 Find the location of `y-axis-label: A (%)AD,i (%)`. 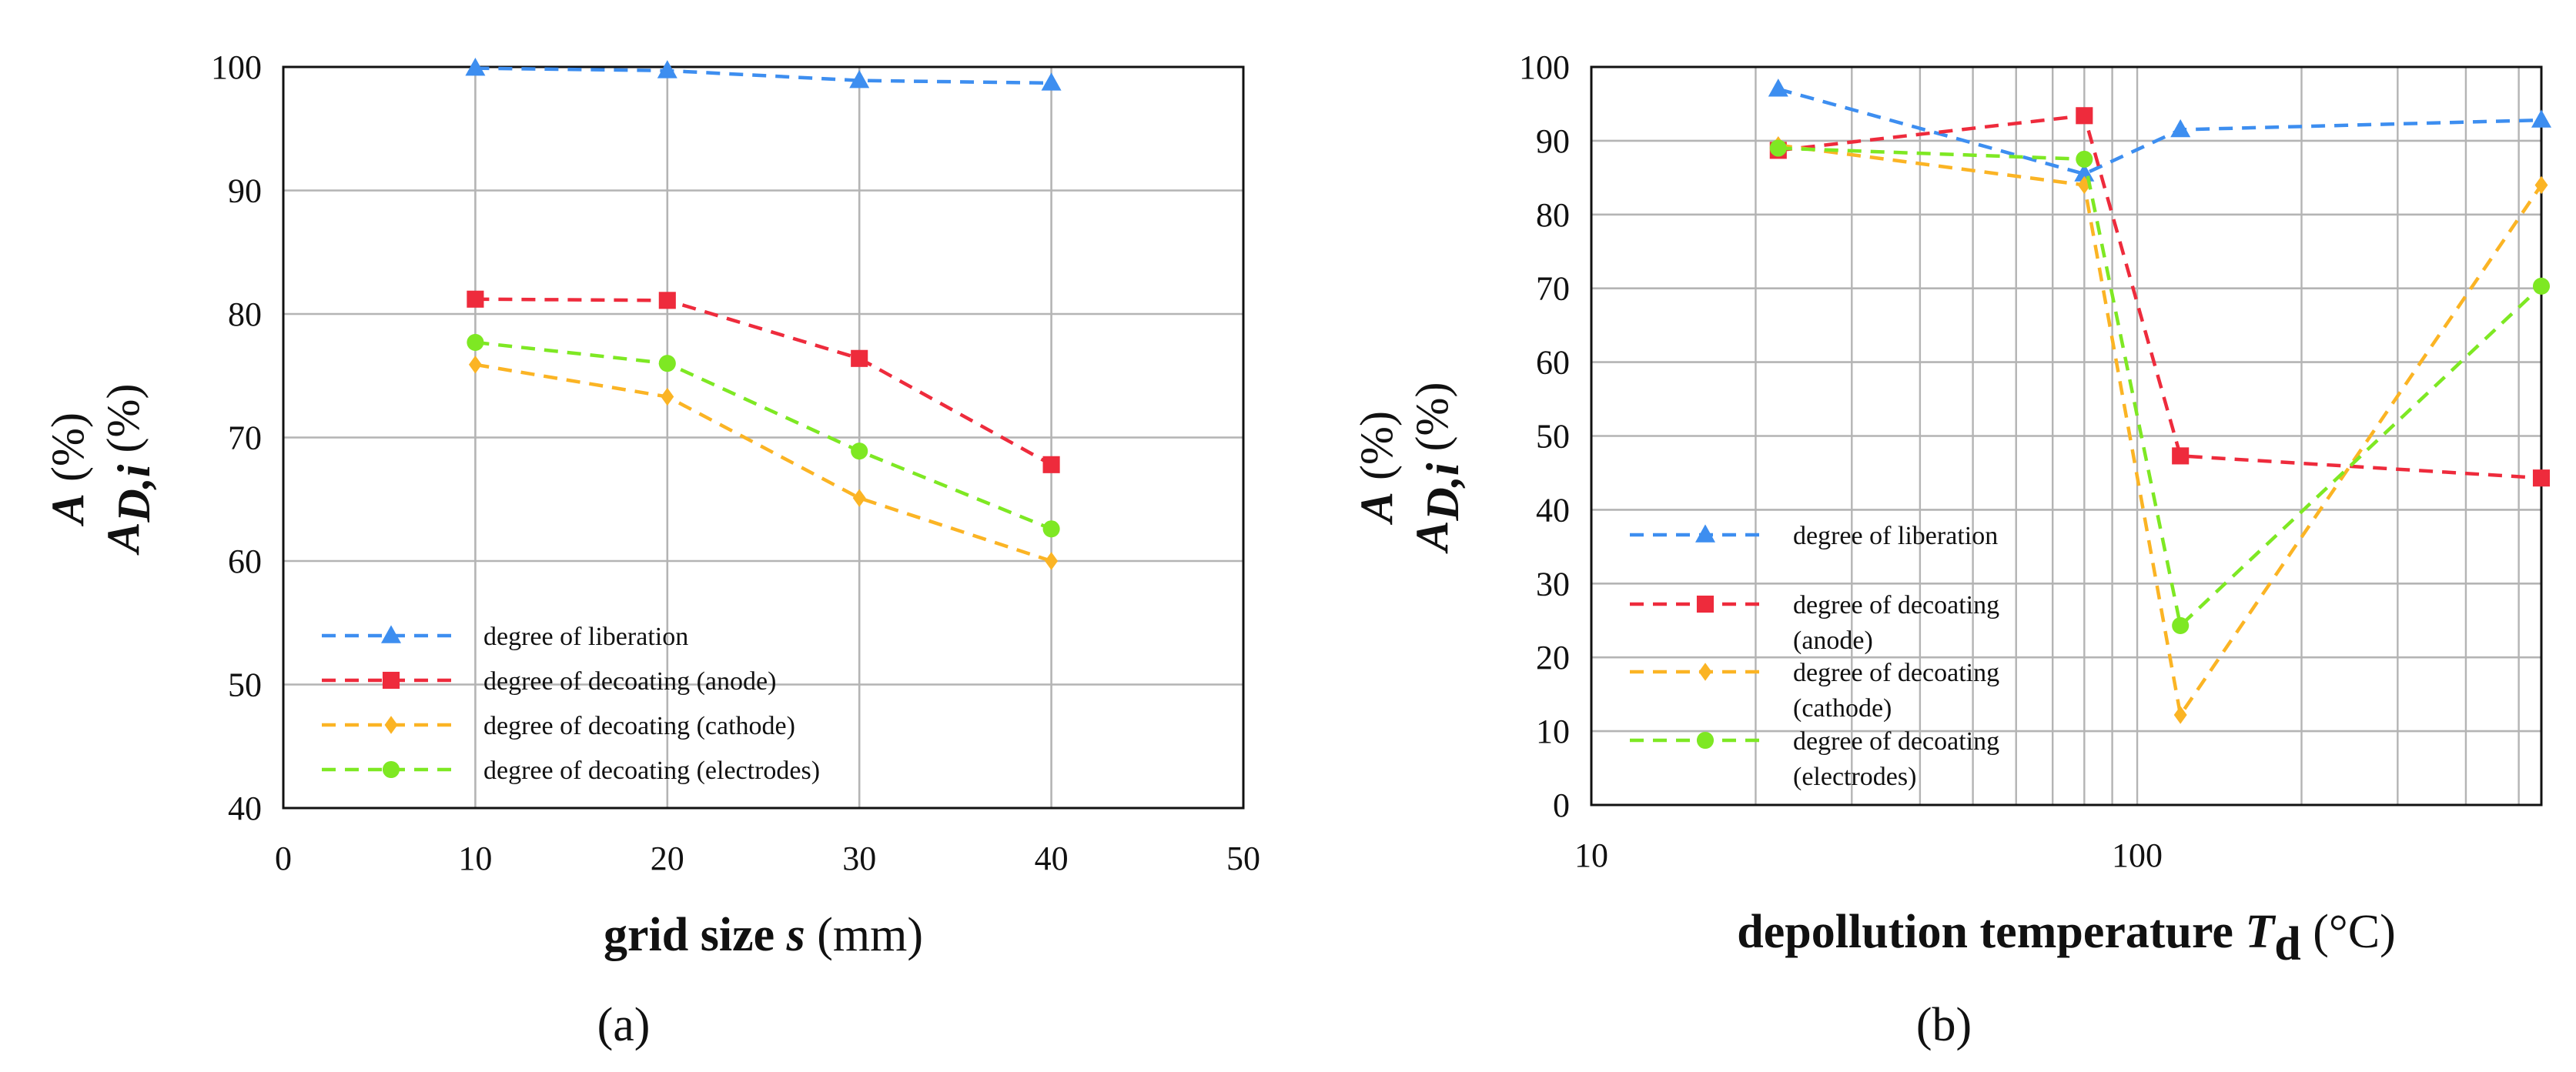

y-axis-label: A (%)AD,i (%) is located at coordinates (1409, 468).